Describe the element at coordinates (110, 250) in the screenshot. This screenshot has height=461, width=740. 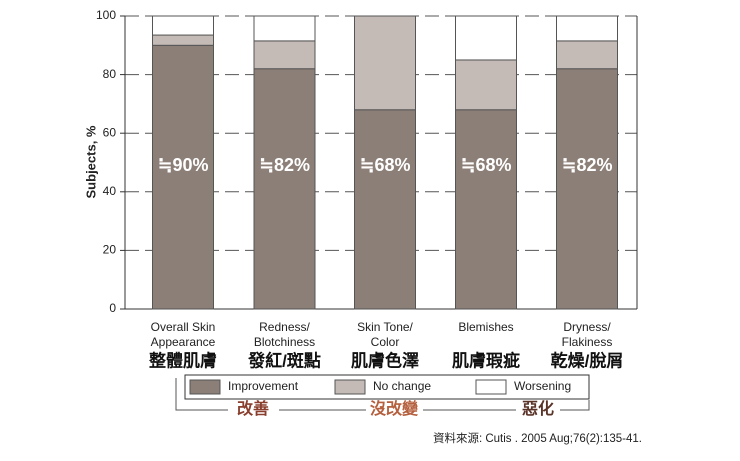
I see `y-tick-label: 20` at that location.